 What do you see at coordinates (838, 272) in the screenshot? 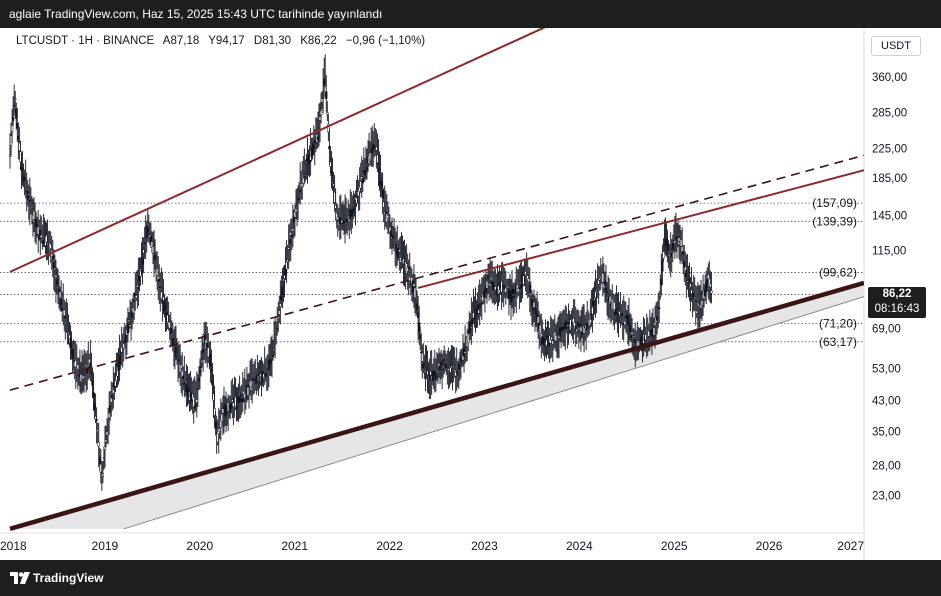
I see `level-label-2: (99,62)` at bounding box center [838, 272].